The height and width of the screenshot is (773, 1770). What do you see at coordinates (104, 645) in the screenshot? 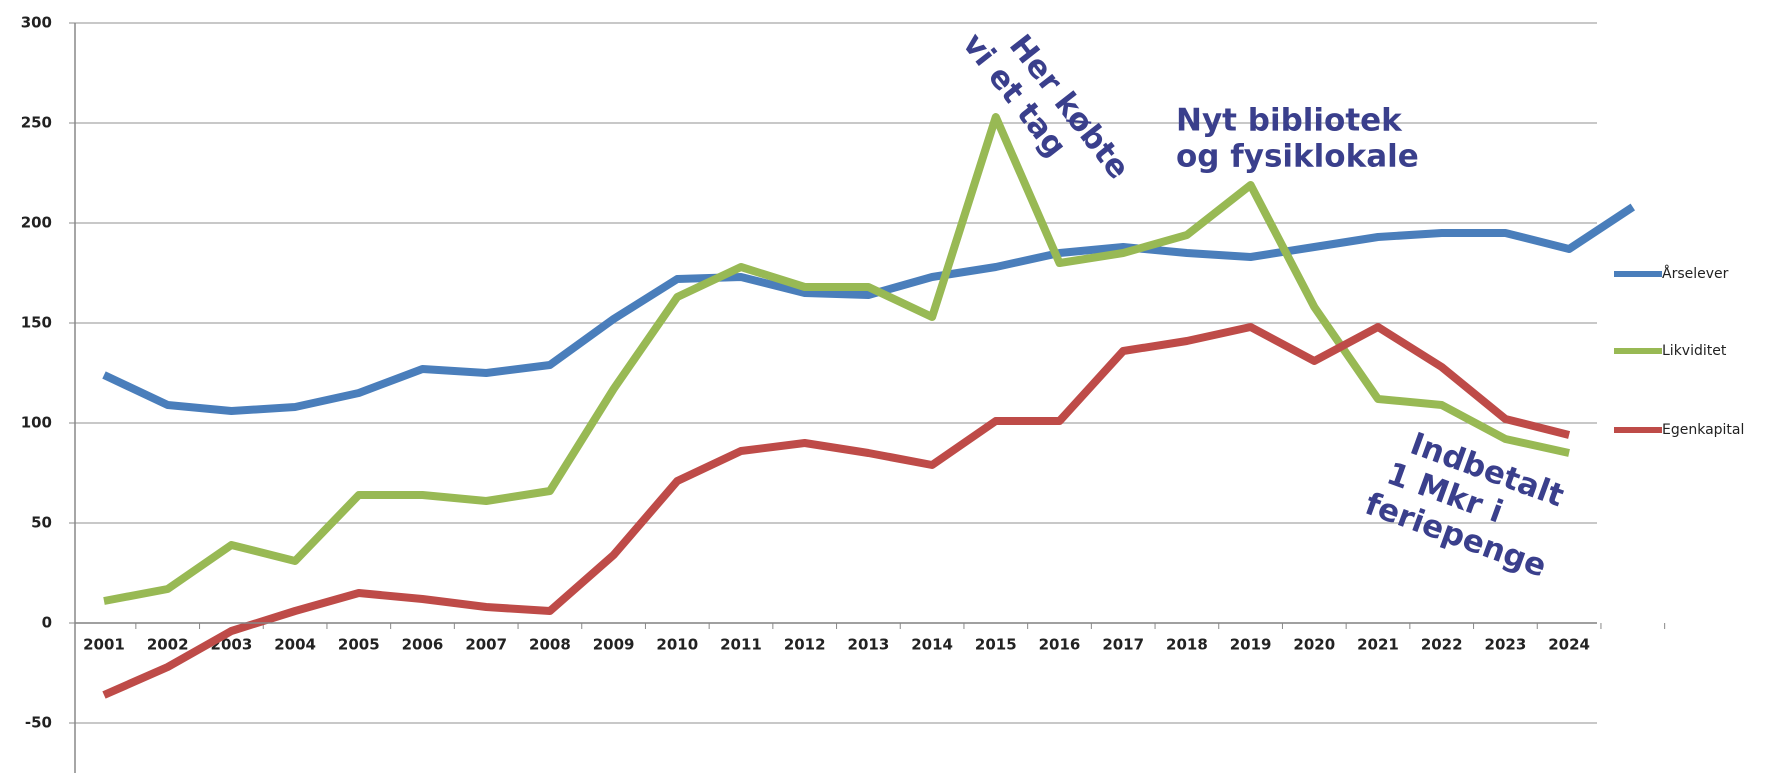
I see `x-tick-label: 2001` at bounding box center [104, 645].